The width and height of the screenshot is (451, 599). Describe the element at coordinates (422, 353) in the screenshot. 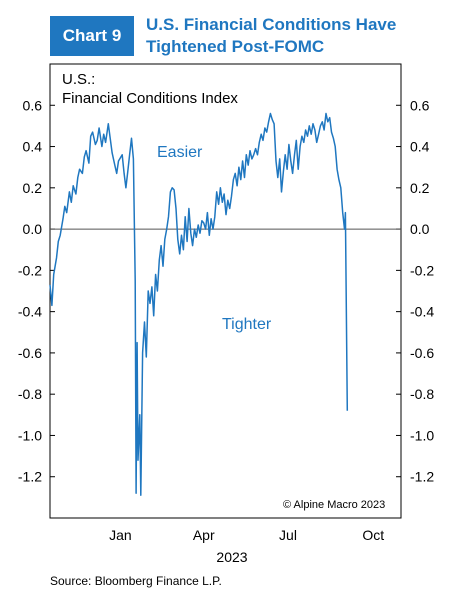

I see `y-tick-label-right: -0.6` at that location.